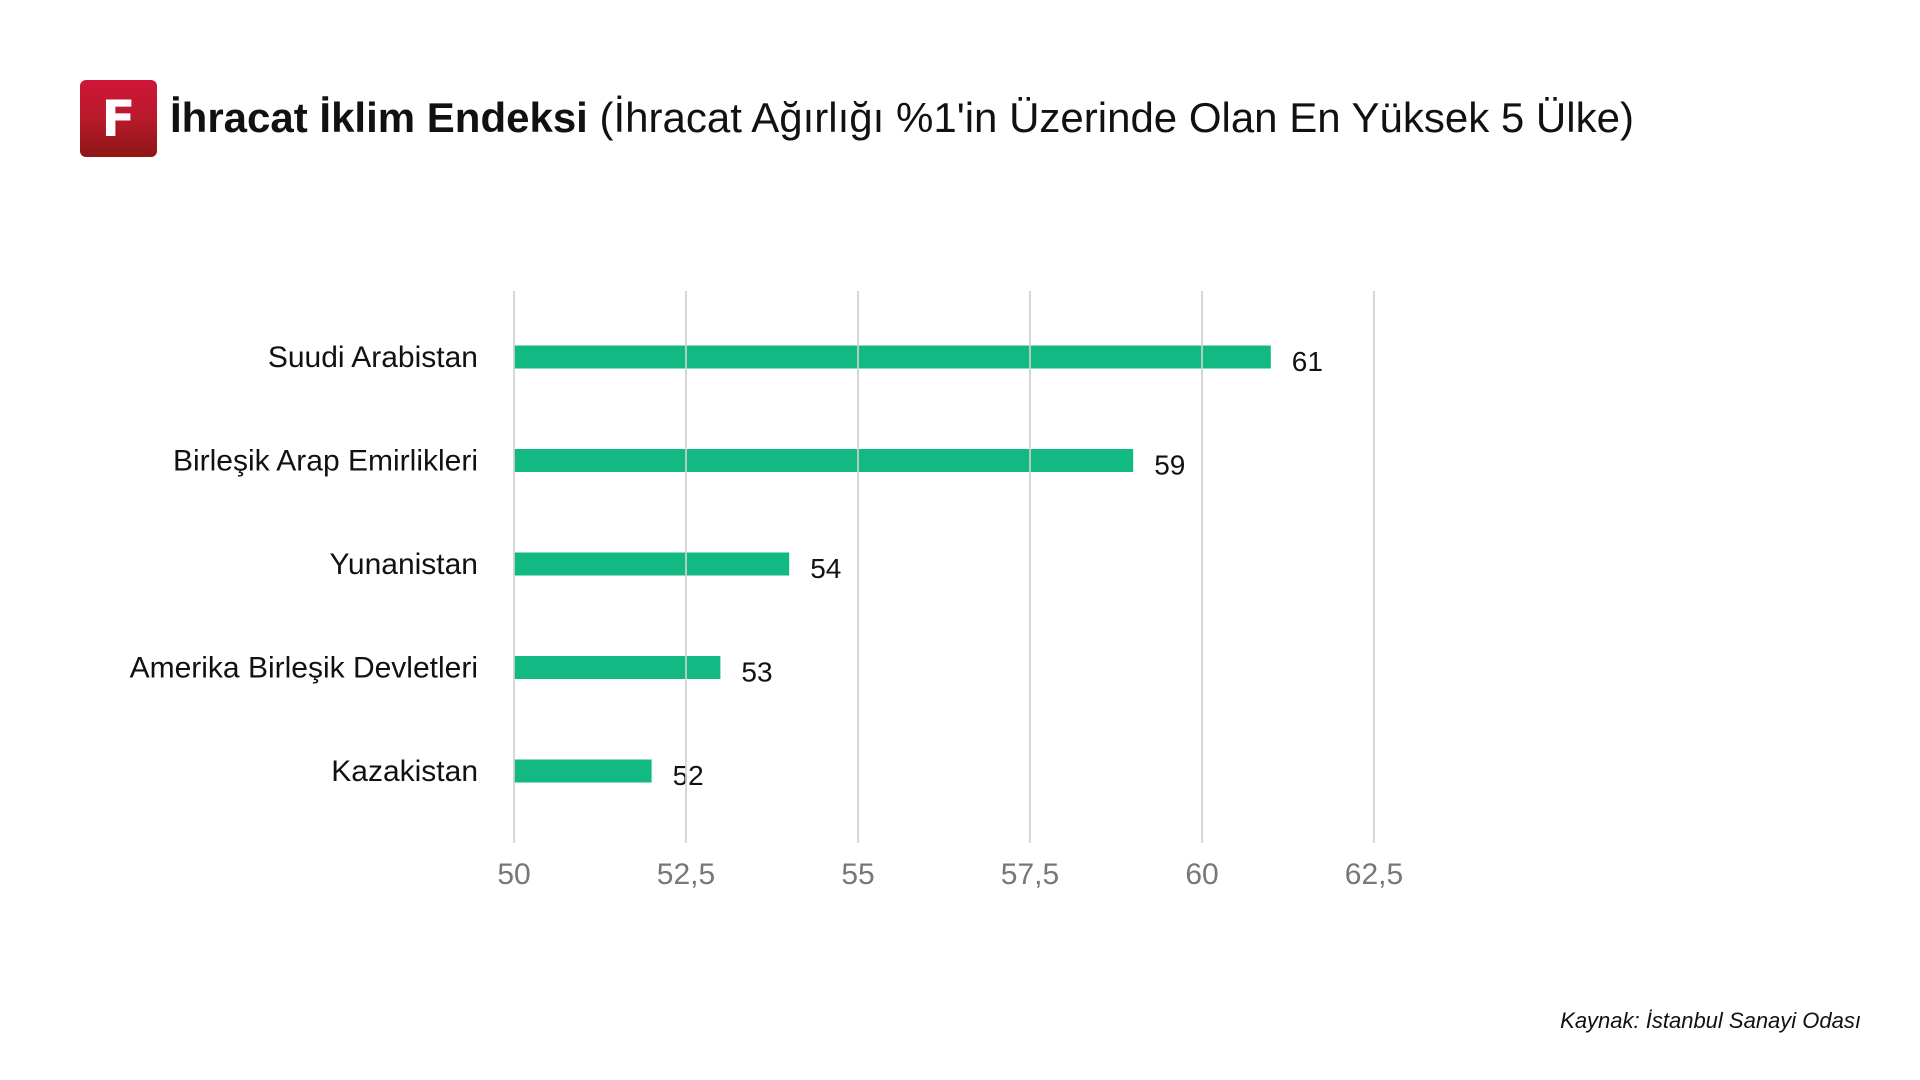 The height and width of the screenshot is (1080, 1920). Describe the element at coordinates (1030, 874) in the screenshot. I see `x-tick-label: 57,5` at that location.